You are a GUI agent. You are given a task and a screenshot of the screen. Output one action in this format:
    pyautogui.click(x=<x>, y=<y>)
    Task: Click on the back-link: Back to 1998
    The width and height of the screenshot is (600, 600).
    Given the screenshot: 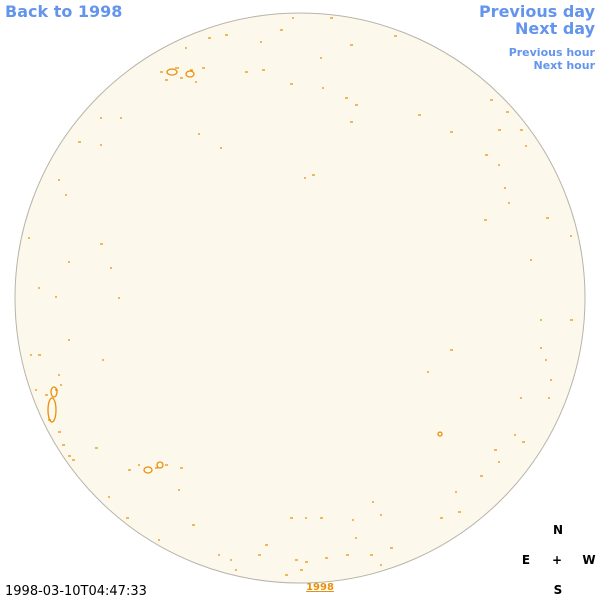 What is the action you would take?
    pyautogui.click(x=63, y=11)
    